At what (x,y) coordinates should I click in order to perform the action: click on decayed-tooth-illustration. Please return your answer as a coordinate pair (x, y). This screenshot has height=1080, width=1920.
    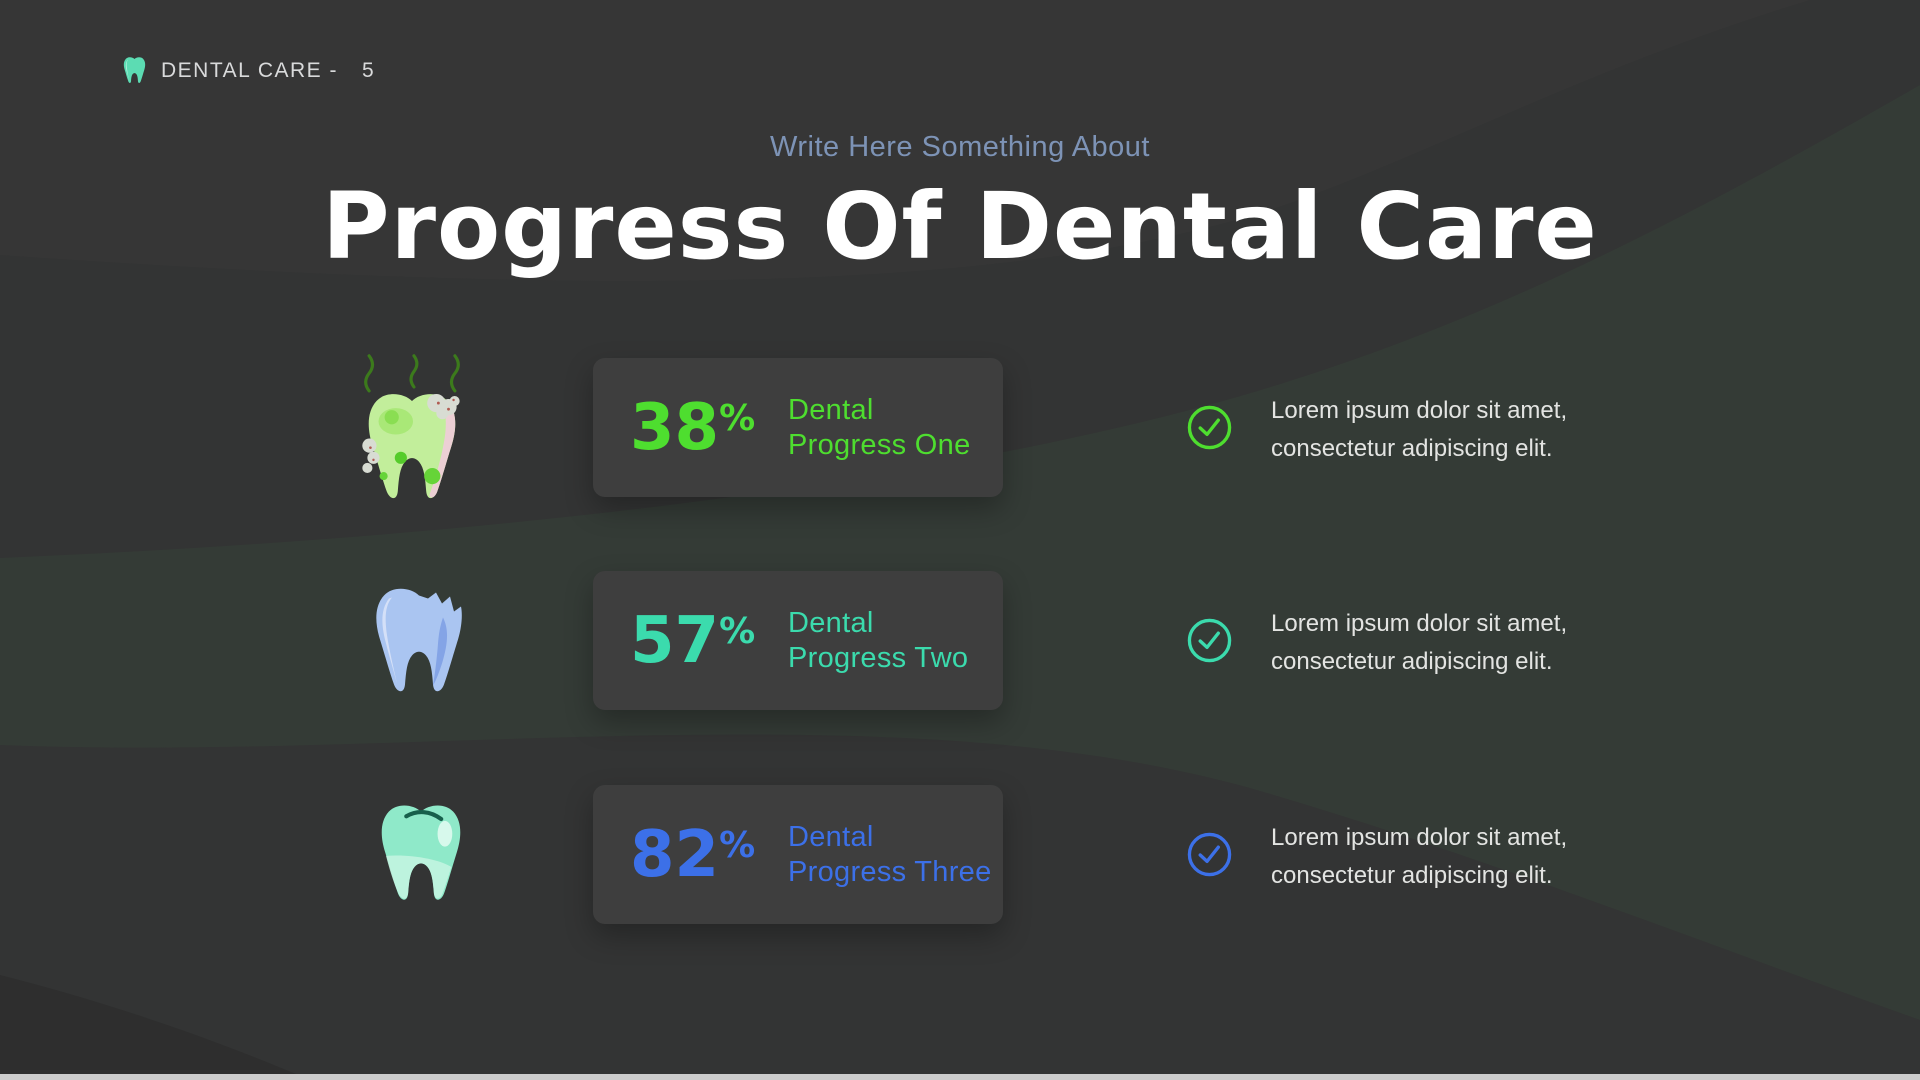
    Looking at the image, I should click on (411, 426).